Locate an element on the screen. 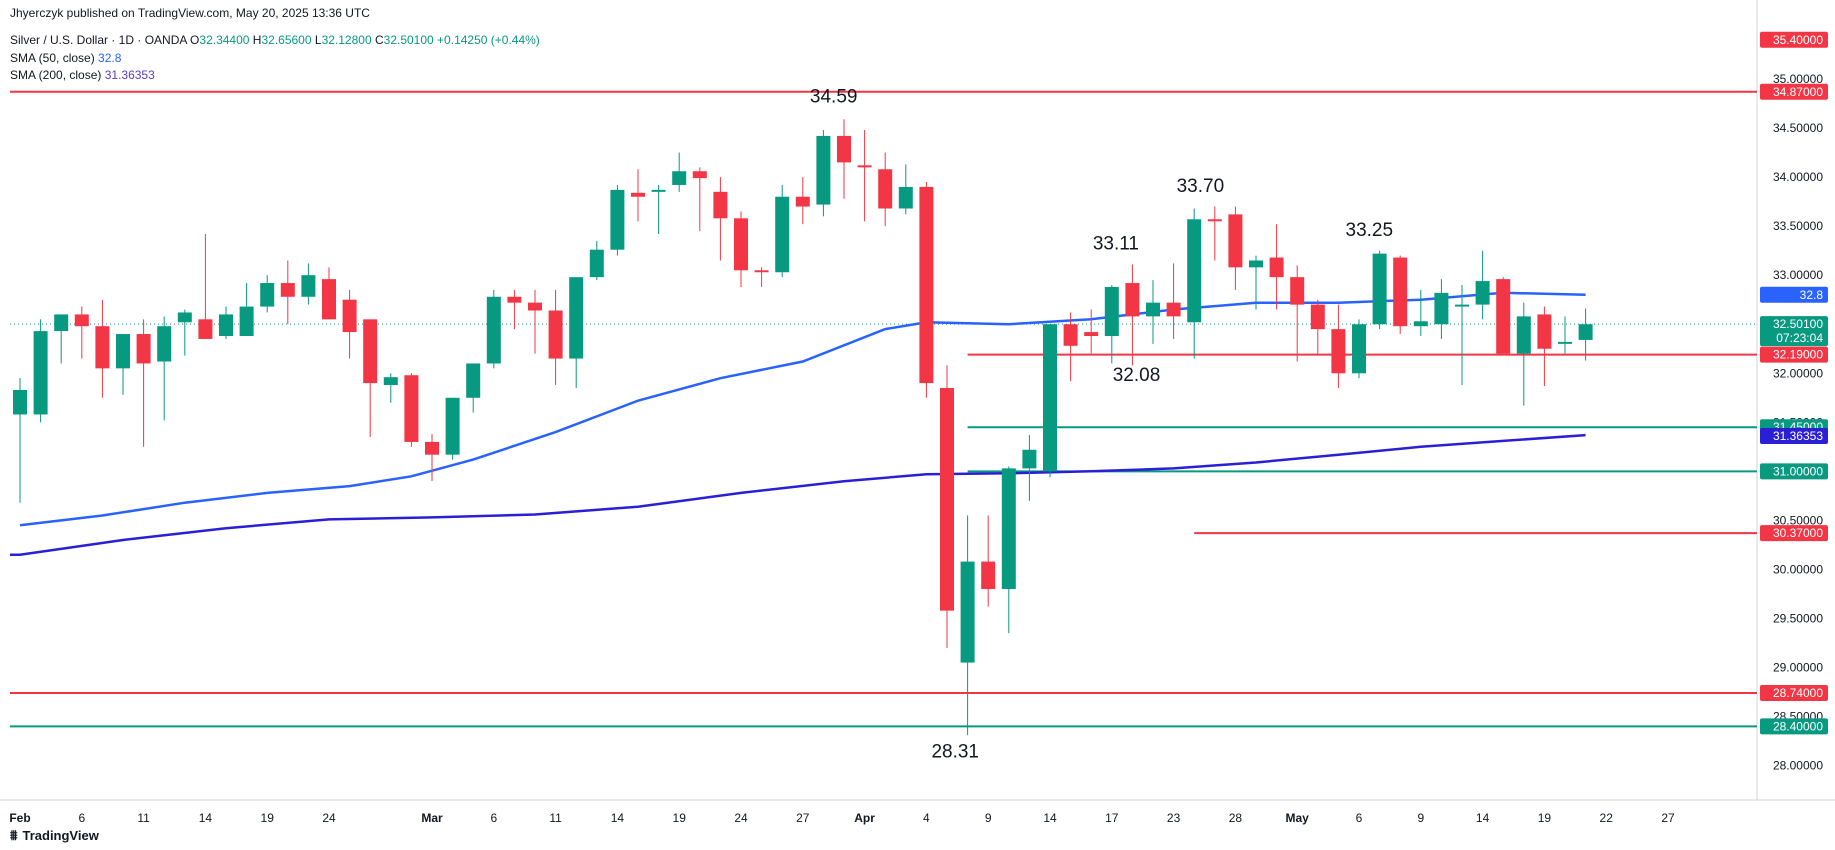 The height and width of the screenshot is (850, 1835). open-label: O is located at coordinates (195, 40).